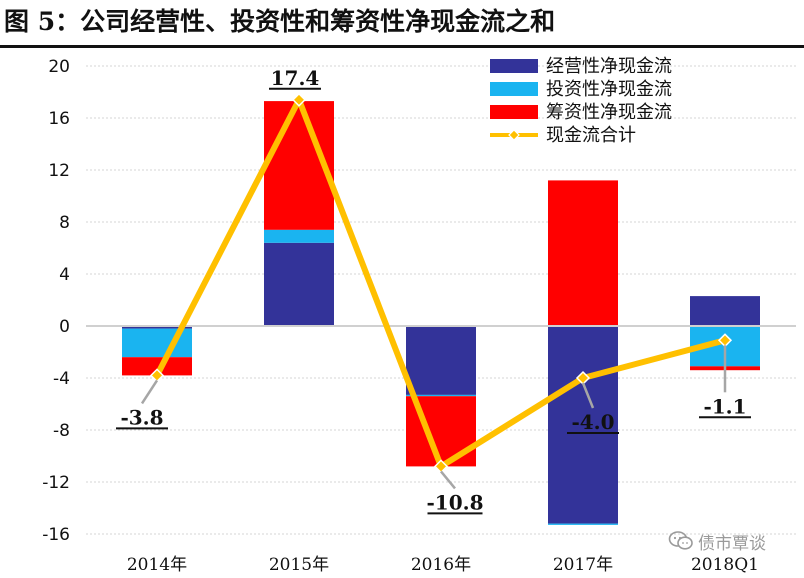  What do you see at coordinates (299, 565) in the screenshot?
I see `x-tick-label: 2015年` at bounding box center [299, 565].